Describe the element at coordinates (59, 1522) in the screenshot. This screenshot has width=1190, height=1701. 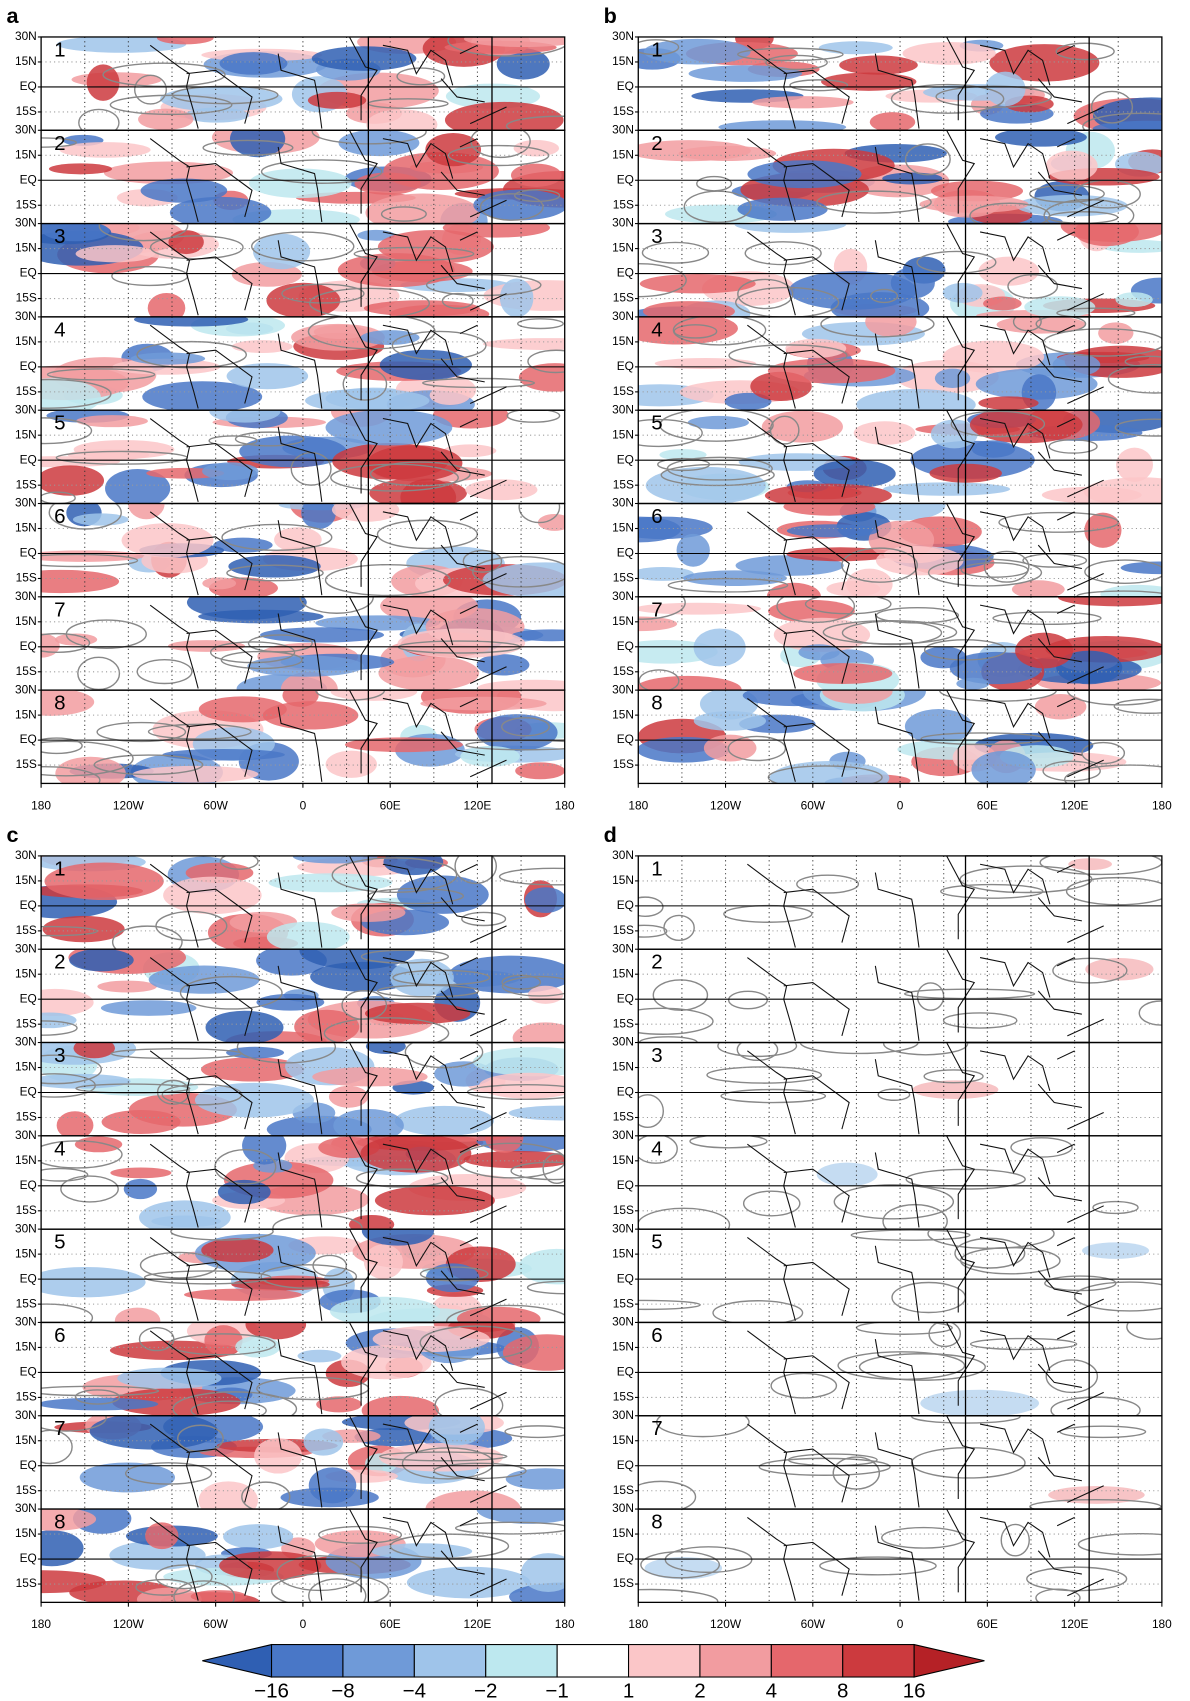
I see `strip-number: 8` at that location.